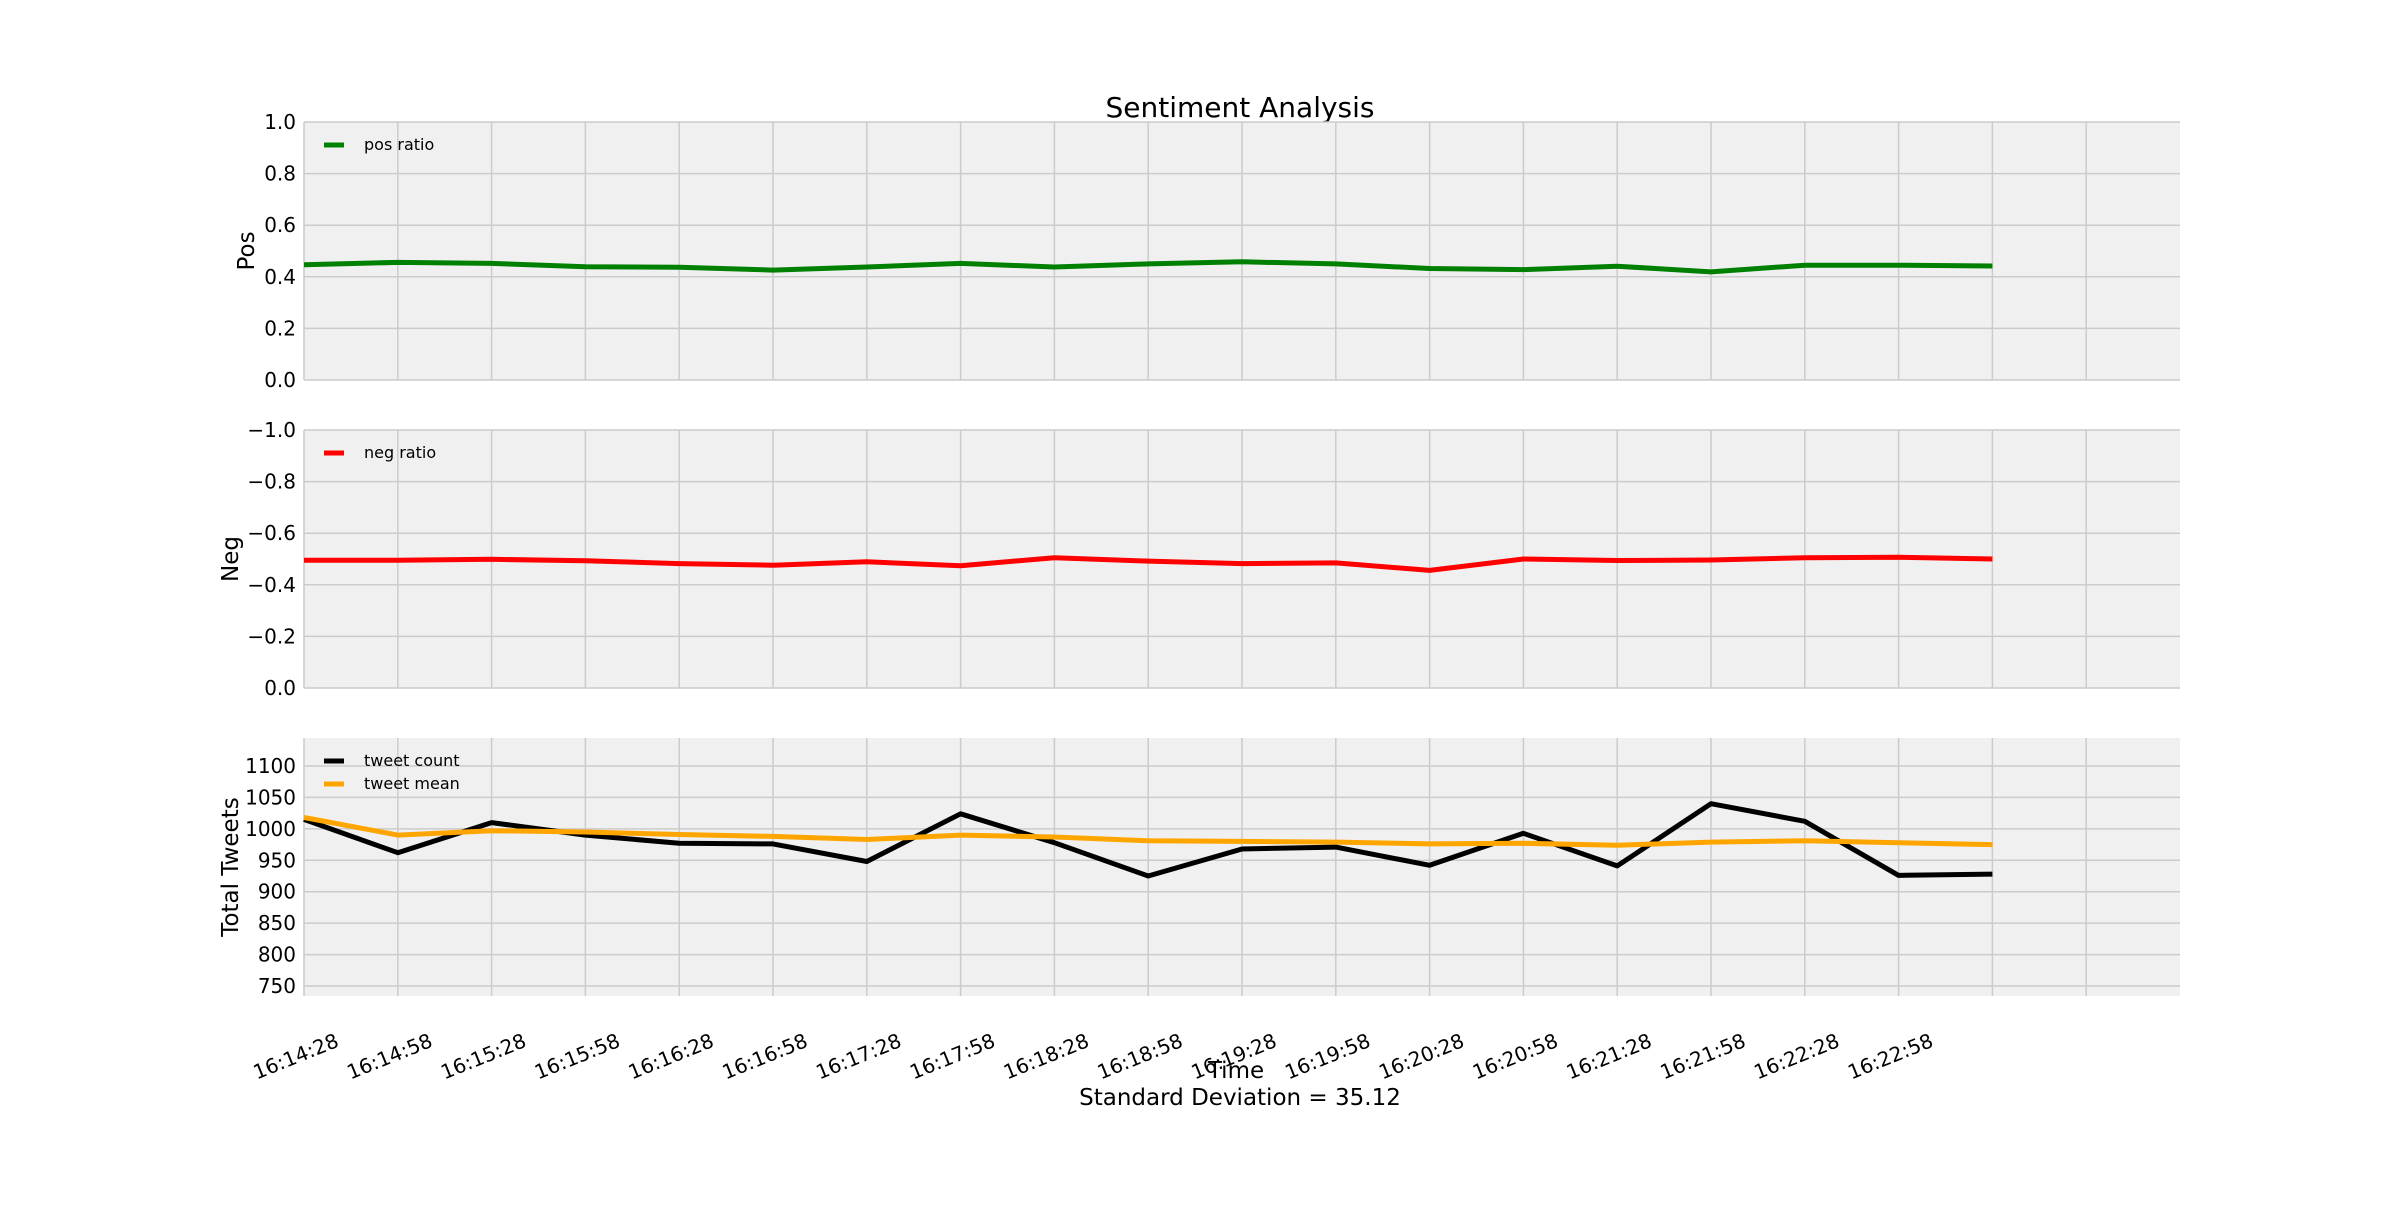 The height and width of the screenshot is (1230, 2400). What do you see at coordinates (1140, 1056) in the screenshot?
I see `x-tick-label: 16:18:58` at bounding box center [1140, 1056].